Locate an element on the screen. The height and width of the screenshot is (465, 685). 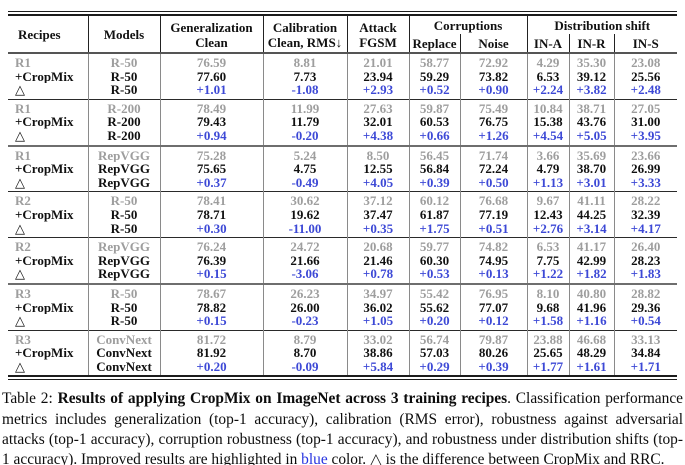
value-cell: 42.99 is located at coordinates (591, 260).